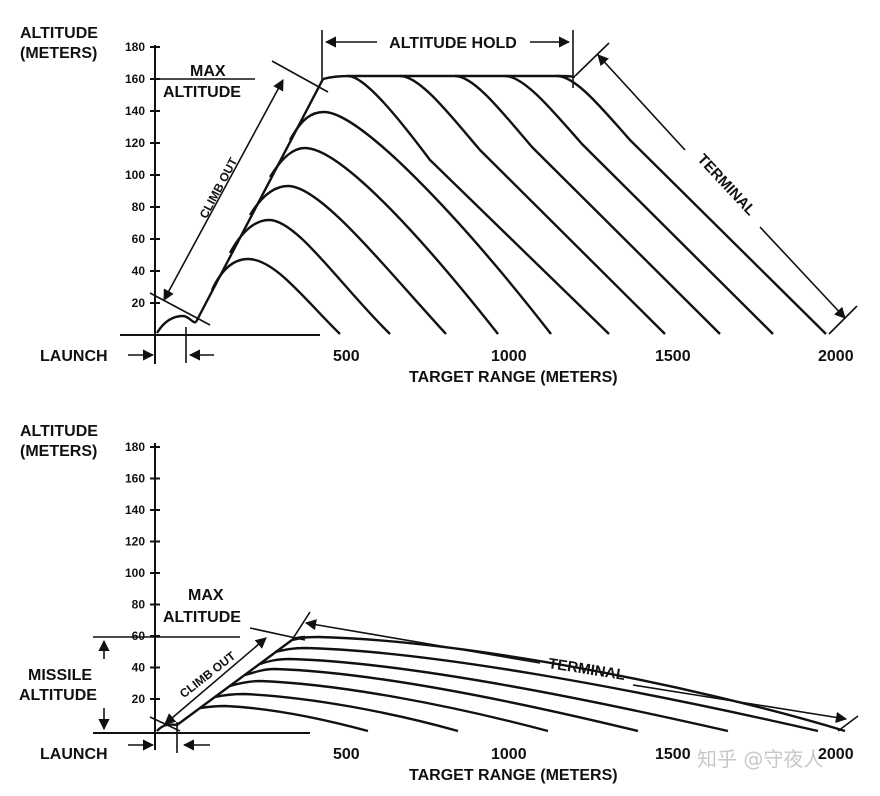 The image size is (880, 796). I want to click on bottom-max-altitude-line1: MAX, so click(206, 595).